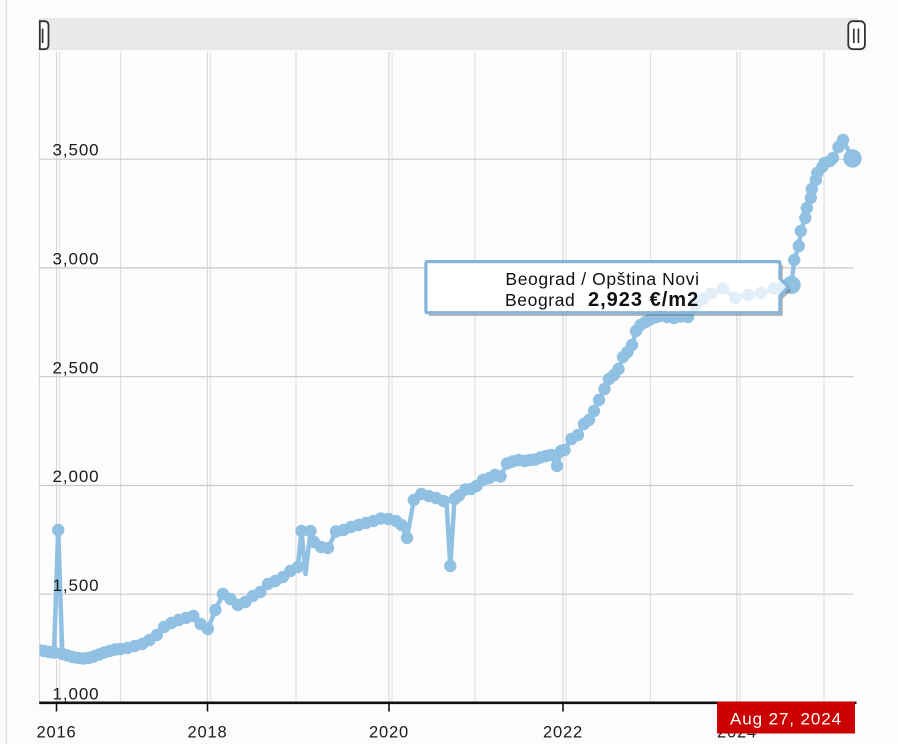 The height and width of the screenshot is (744, 898). I want to click on svg-text: 2020, so click(389, 733).